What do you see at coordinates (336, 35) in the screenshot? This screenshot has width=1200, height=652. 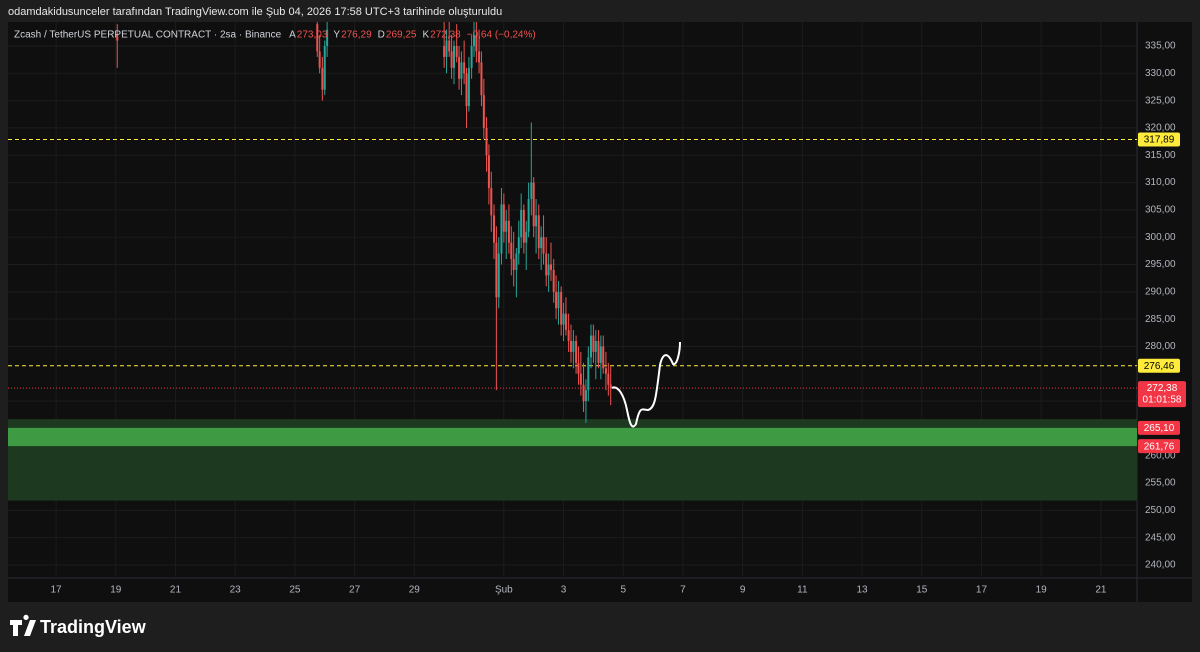 I see `readout-key: Y` at bounding box center [336, 35].